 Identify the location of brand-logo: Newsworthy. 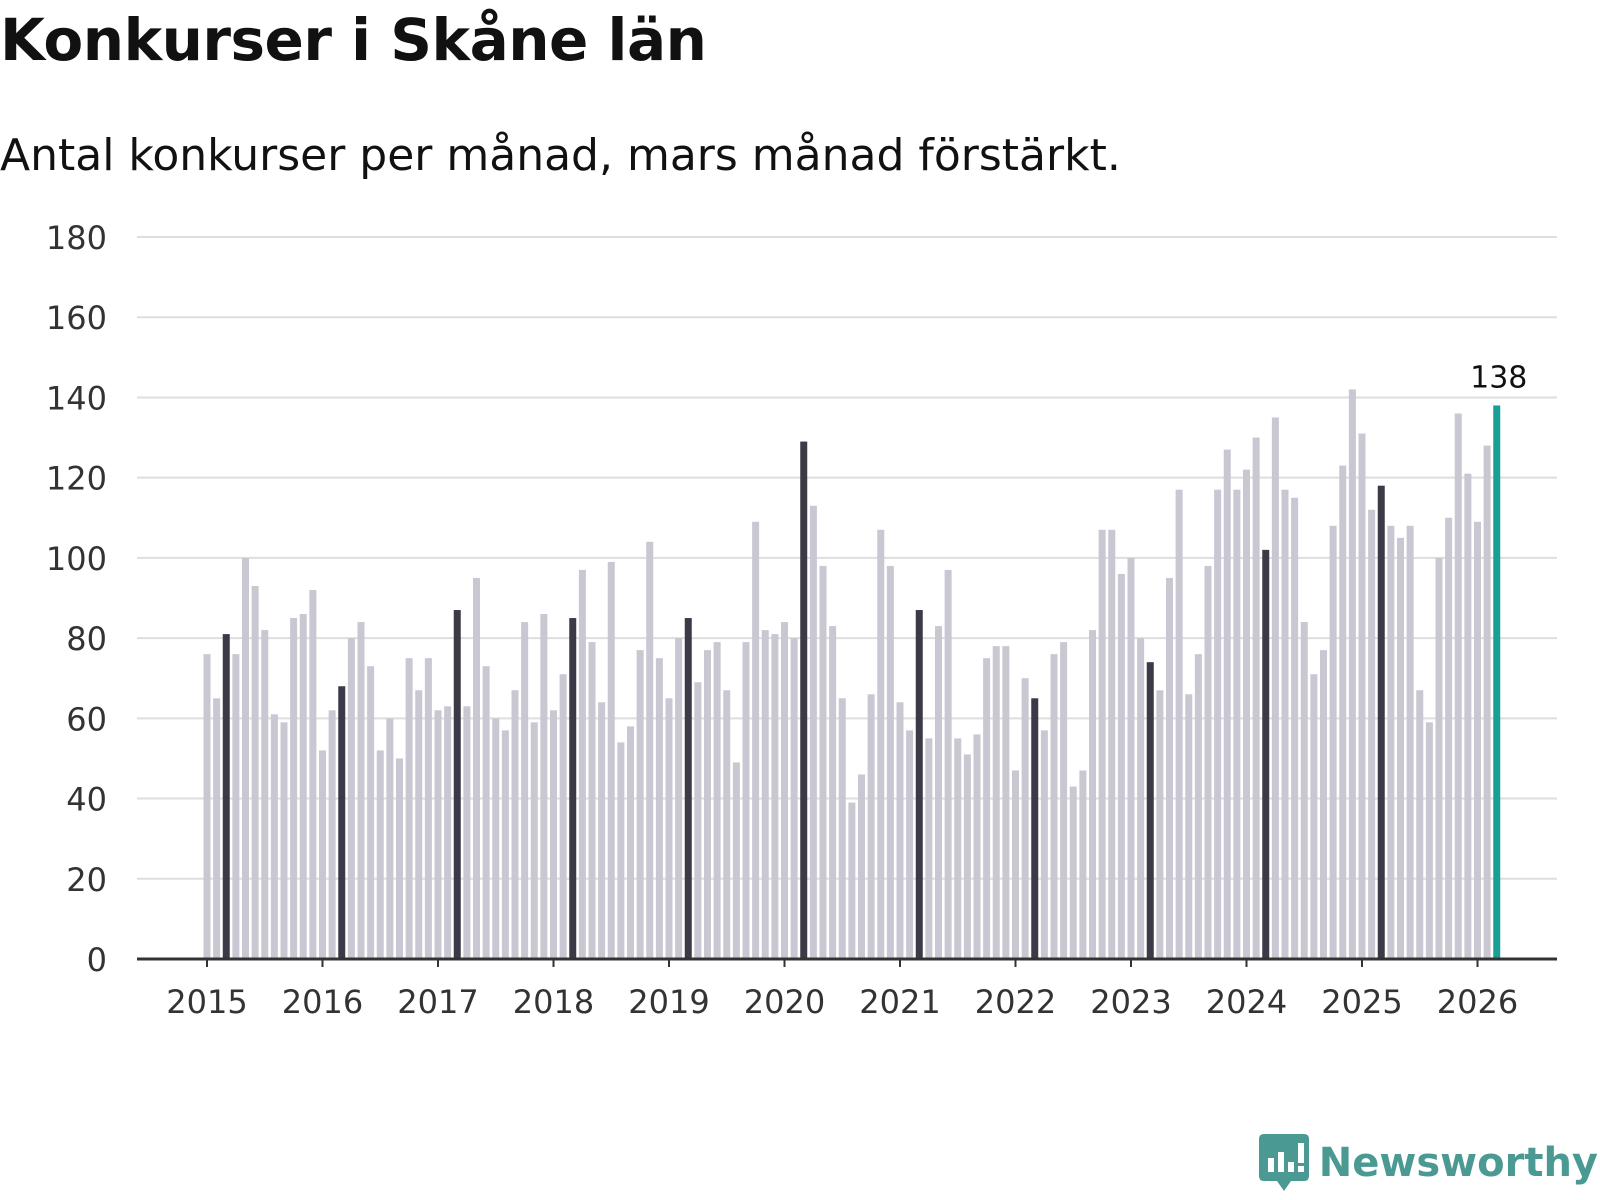
(1428, 1163).